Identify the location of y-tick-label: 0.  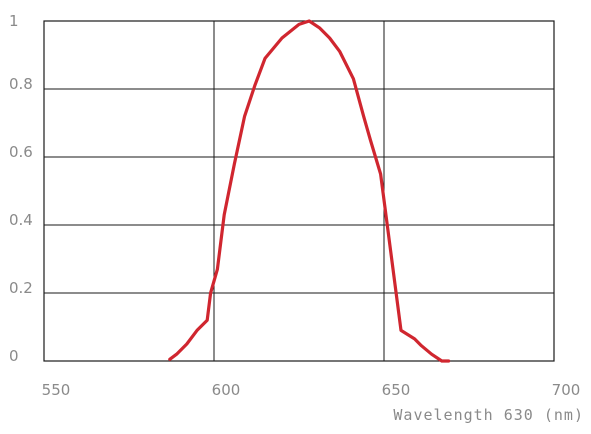
(14, 356).